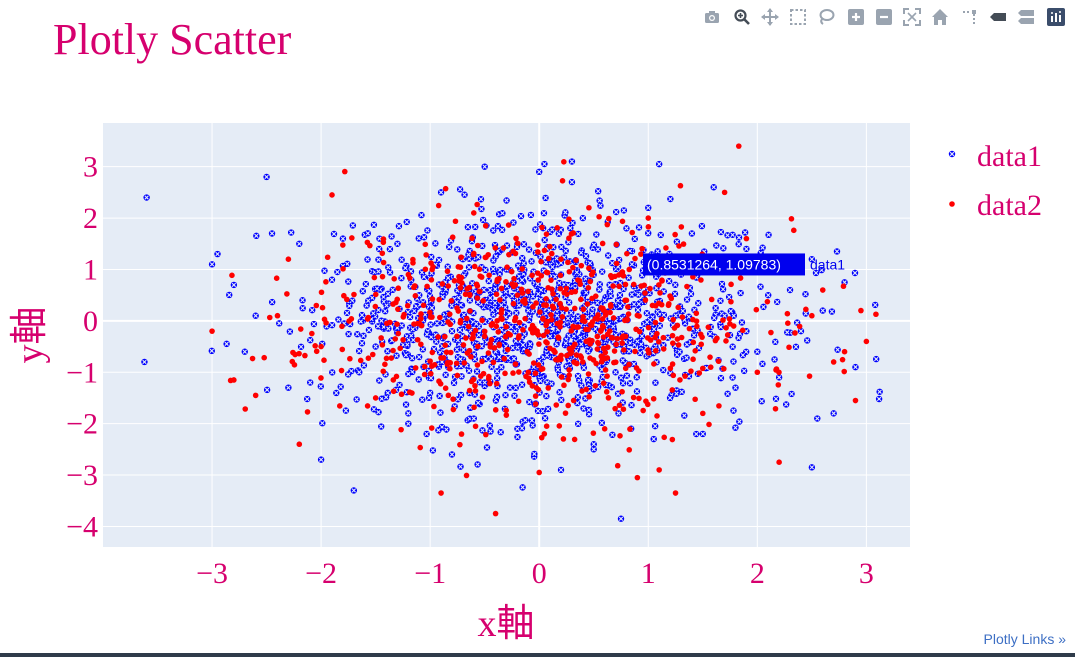 The width and height of the screenshot is (1075, 657). Describe the element at coordinates (912, 17) in the screenshot. I see `autoscale-icon` at that location.